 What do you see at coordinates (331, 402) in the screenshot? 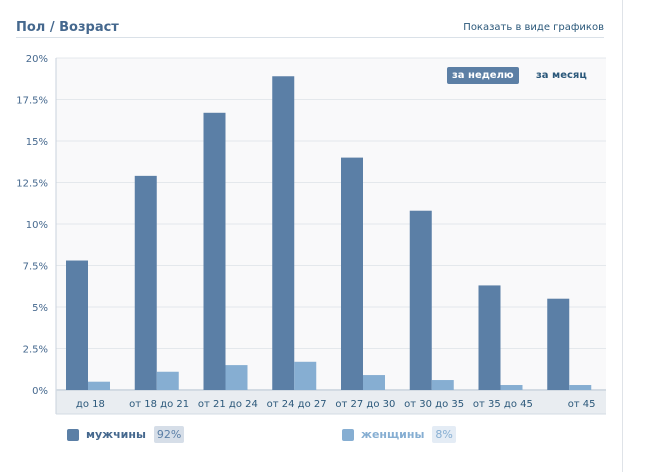
I see `x-axis-band` at bounding box center [331, 402].